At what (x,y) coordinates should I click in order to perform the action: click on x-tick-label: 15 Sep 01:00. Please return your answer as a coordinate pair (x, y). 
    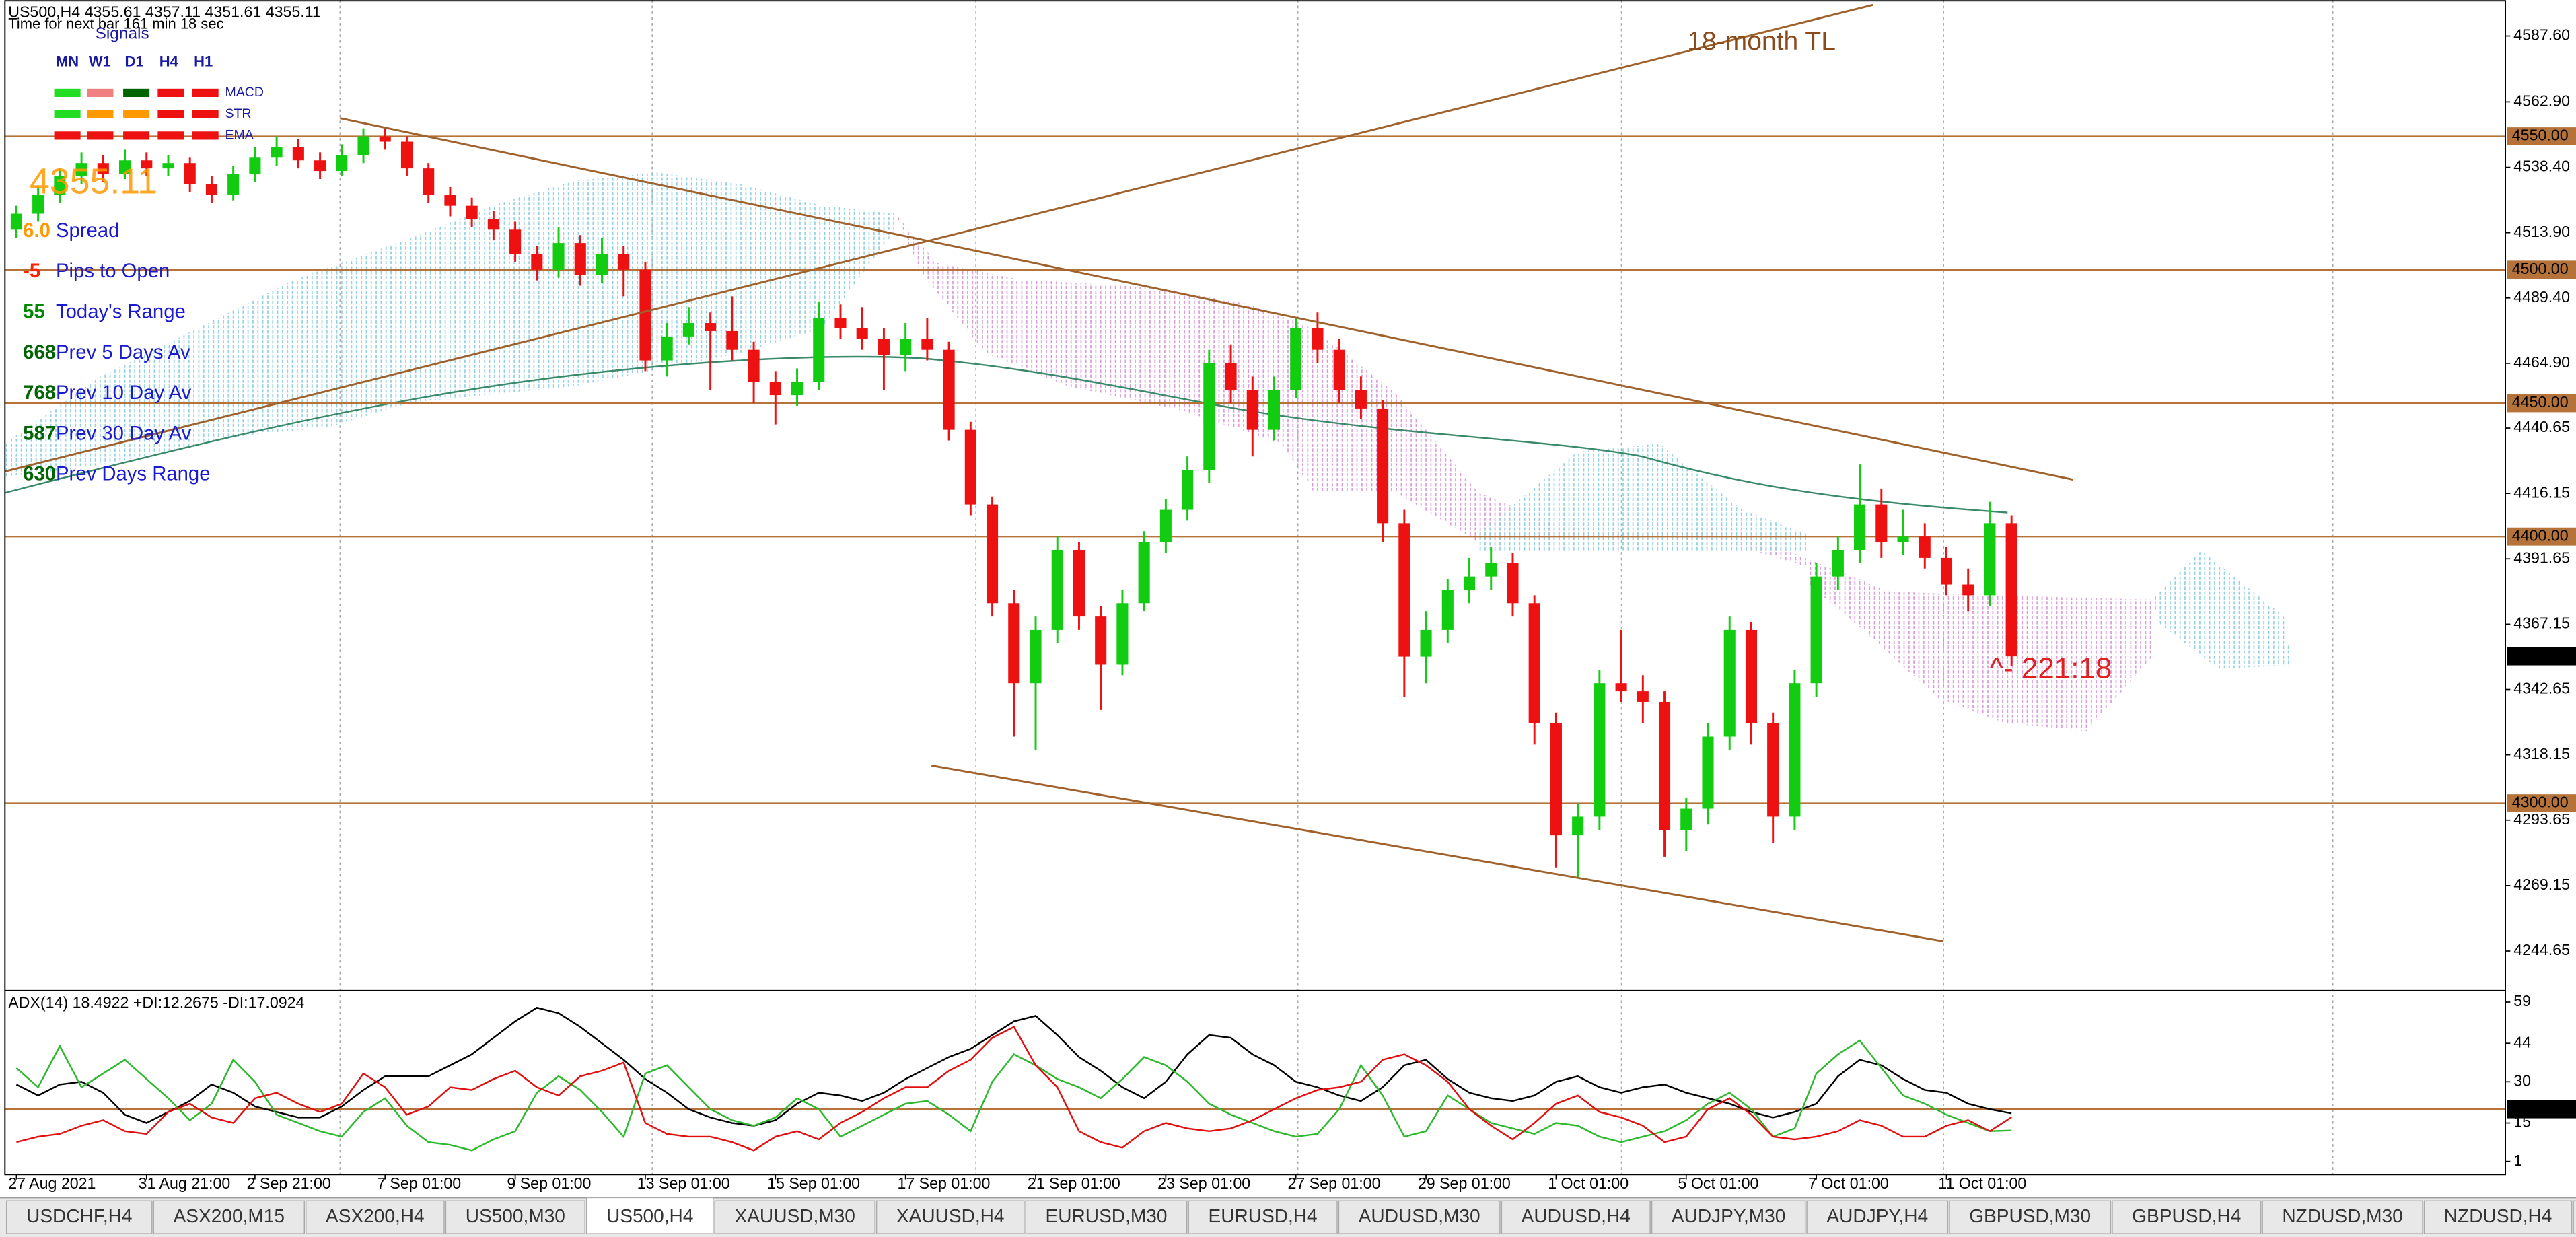
    Looking at the image, I should click on (813, 1183).